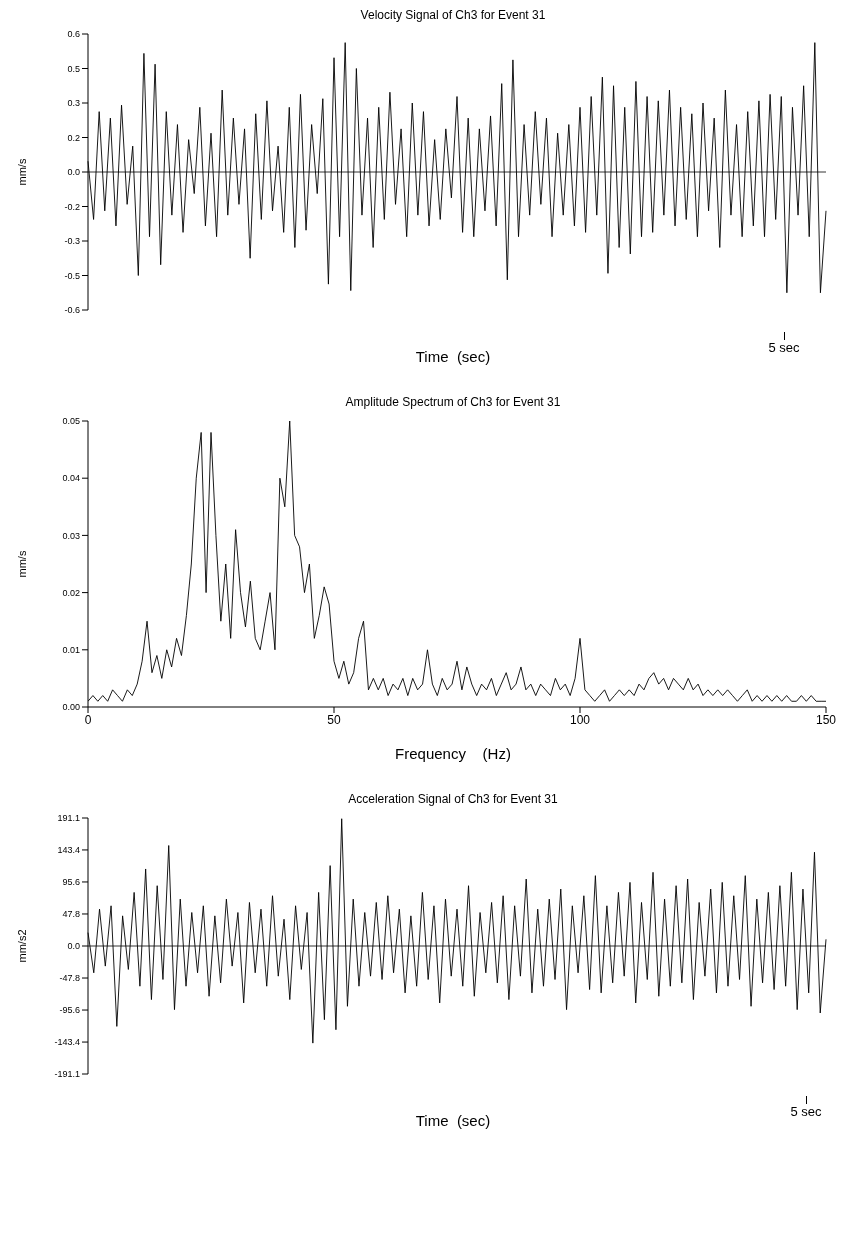 Image resolution: width=847 pixels, height=1254 pixels. Describe the element at coordinates (72, 310) in the screenshot. I see `y-tick-label: -0.6` at that location.